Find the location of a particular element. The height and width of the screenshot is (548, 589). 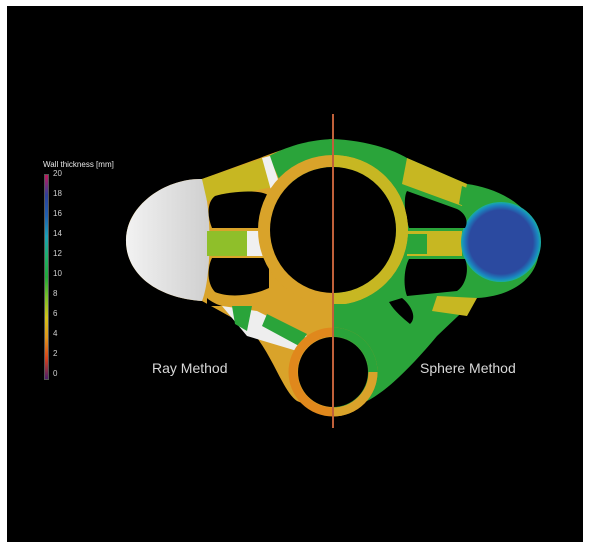

legend-tick-label: 10 is located at coordinates (57, 273).